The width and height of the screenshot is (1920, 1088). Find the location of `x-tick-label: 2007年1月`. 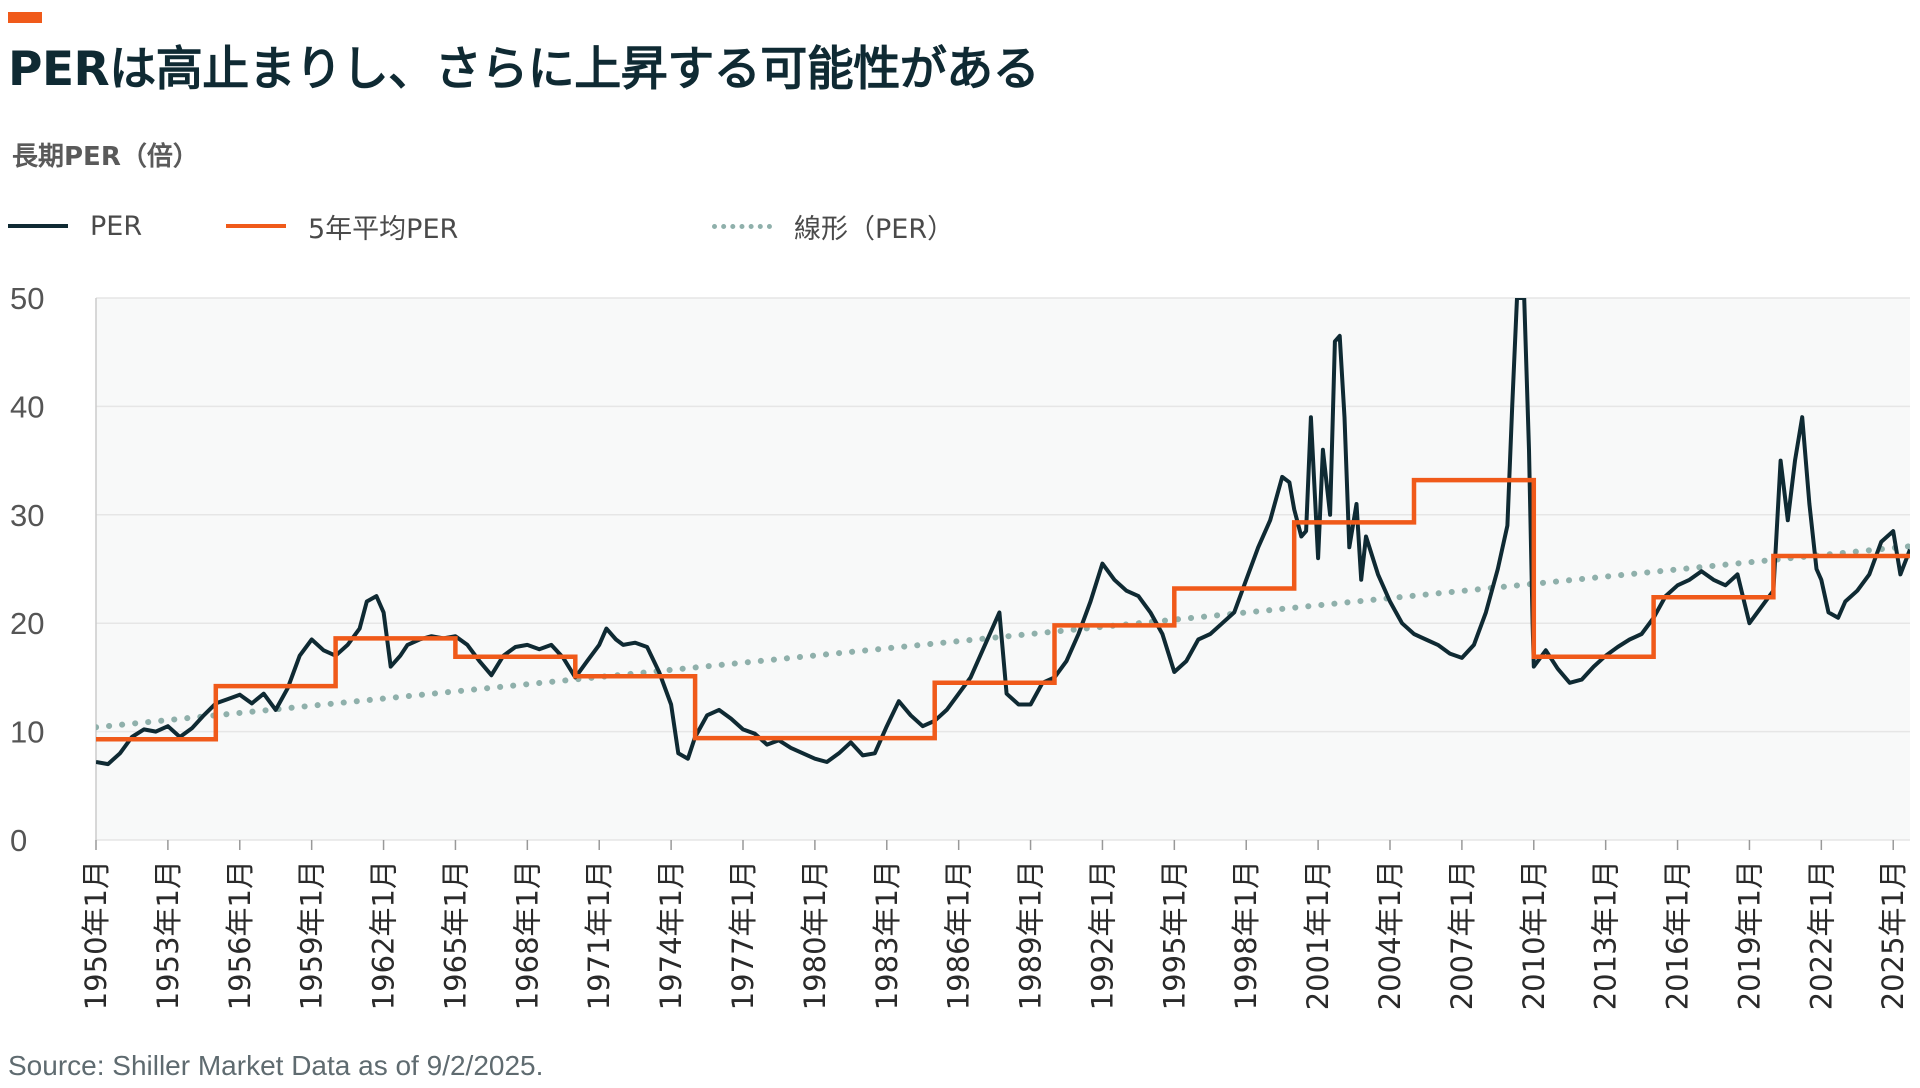

x-tick-label: 2007年1月 is located at coordinates (1462, 935).